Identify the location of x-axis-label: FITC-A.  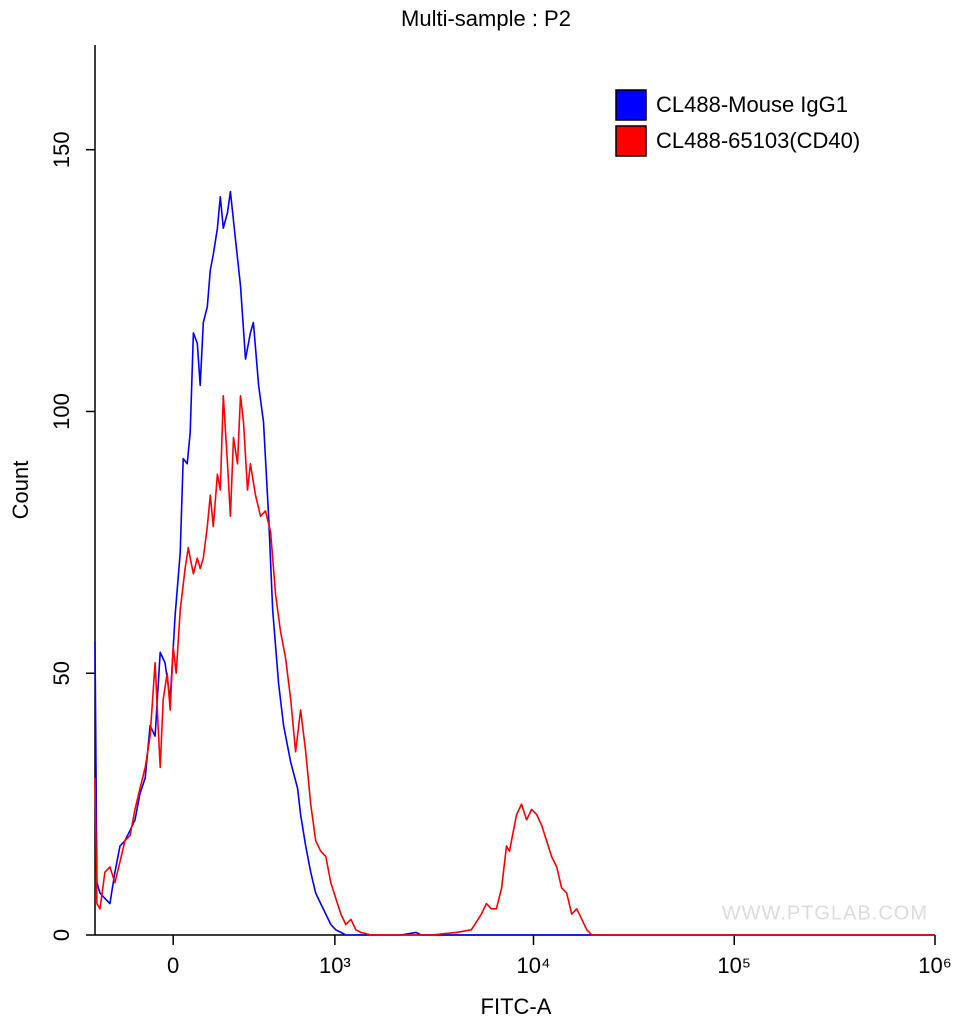
(516, 1006).